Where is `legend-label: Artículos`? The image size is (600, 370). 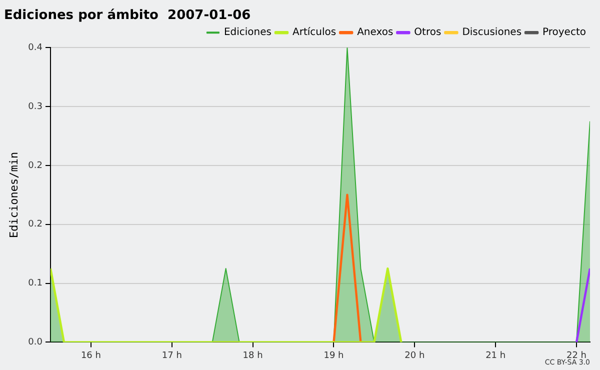
legend-label: Artículos is located at coordinates (314, 32).